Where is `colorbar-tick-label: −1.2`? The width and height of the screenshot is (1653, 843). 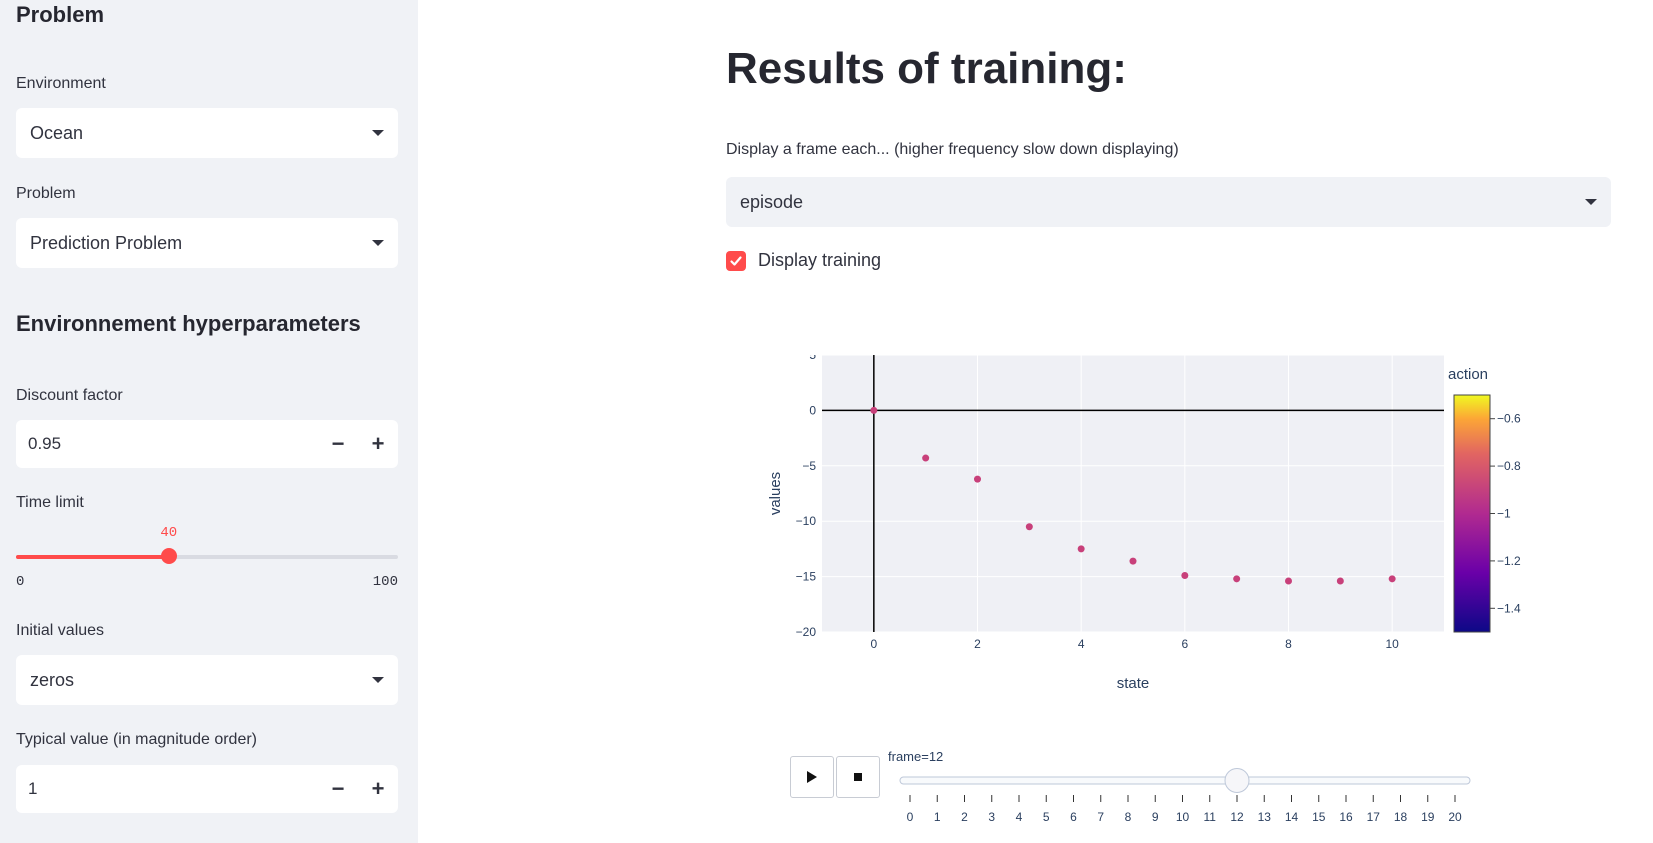
colorbar-tick-label: −1.2 is located at coordinates (1509, 561).